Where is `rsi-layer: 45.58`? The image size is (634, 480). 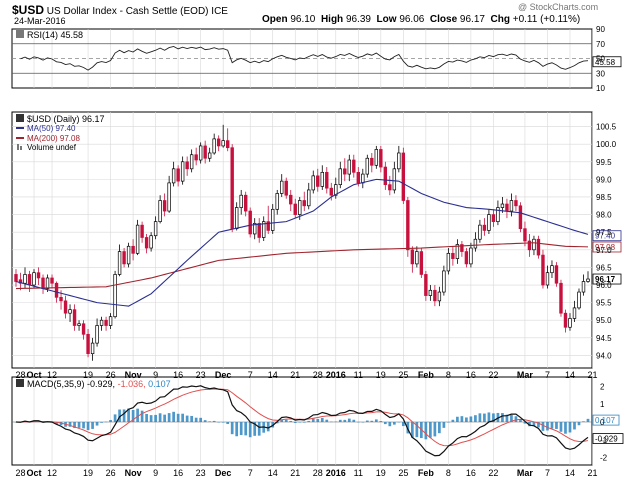 rsi-layer: 45.58 is located at coordinates (317, 58).